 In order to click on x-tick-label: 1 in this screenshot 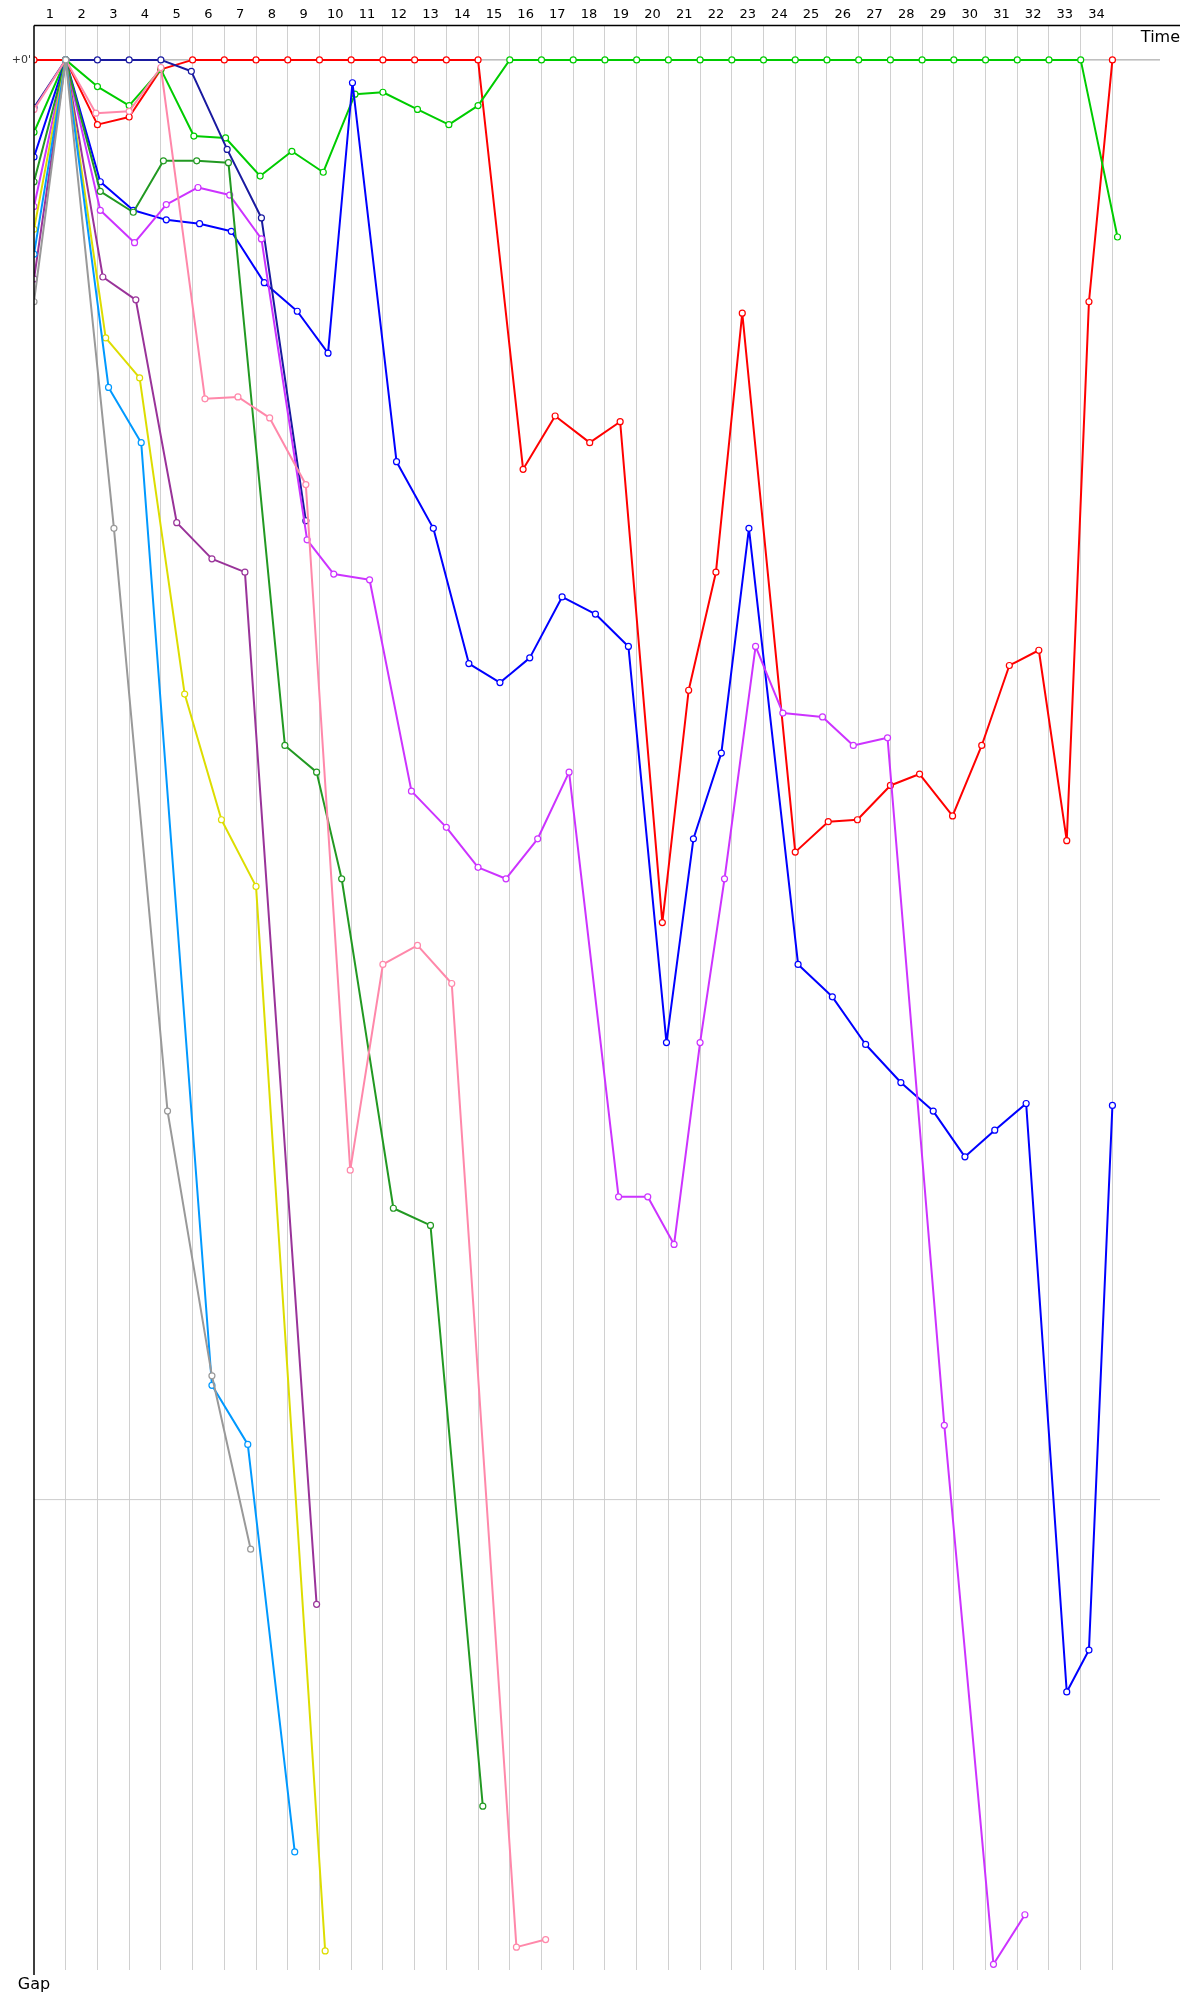, I will do `click(49, 14)`.